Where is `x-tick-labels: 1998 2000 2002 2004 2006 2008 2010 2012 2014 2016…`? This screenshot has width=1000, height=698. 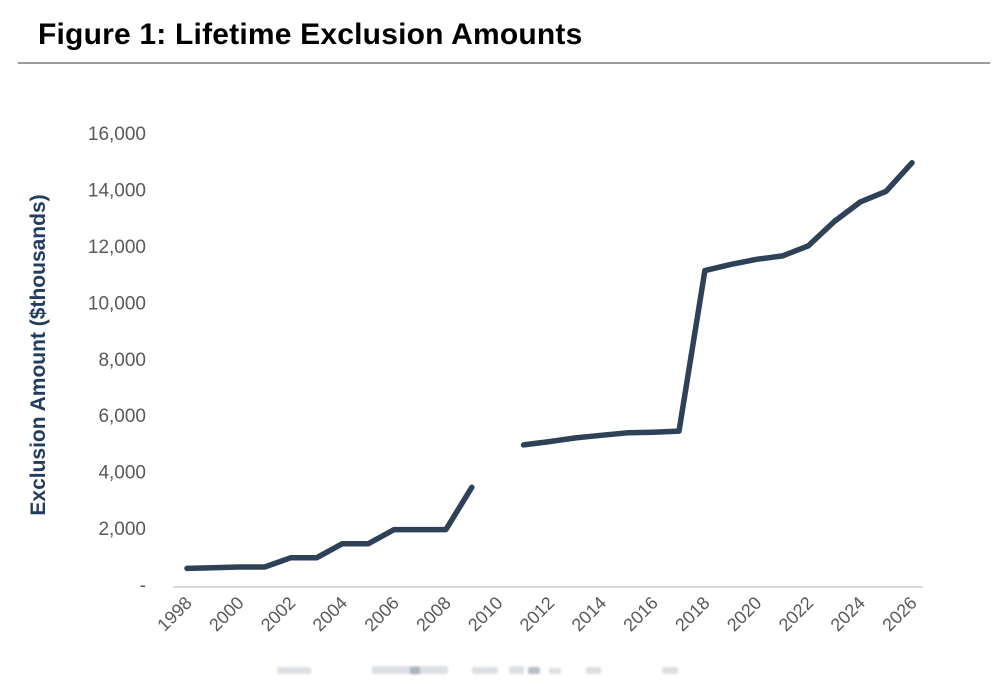 x-tick-labels: 1998 2000 2002 2004 2006 2008 2010 2012 2014 2016… is located at coordinates (536, 614).